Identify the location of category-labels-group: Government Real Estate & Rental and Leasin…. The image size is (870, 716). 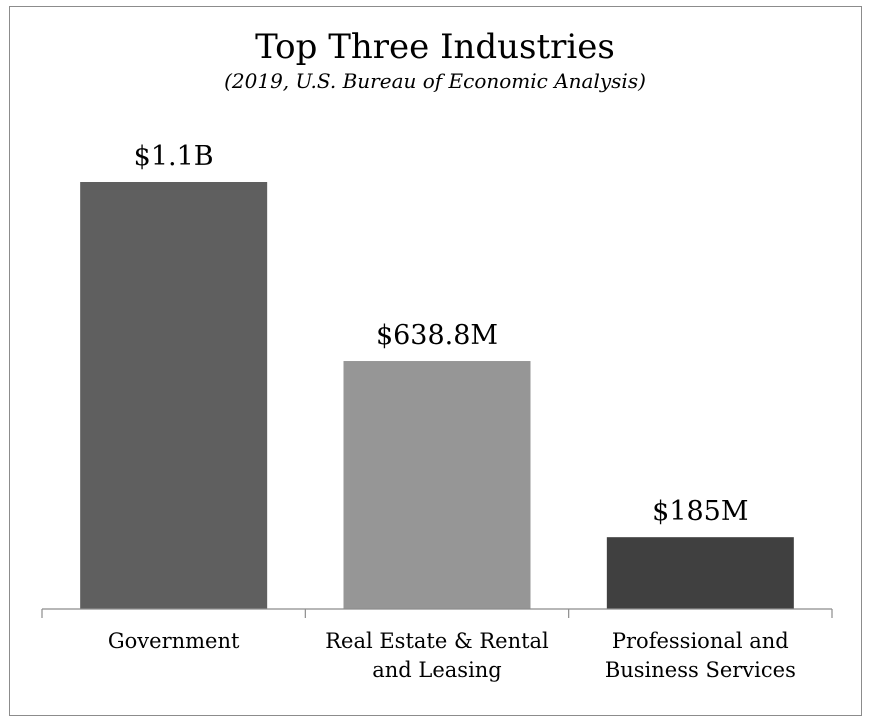
(452, 655).